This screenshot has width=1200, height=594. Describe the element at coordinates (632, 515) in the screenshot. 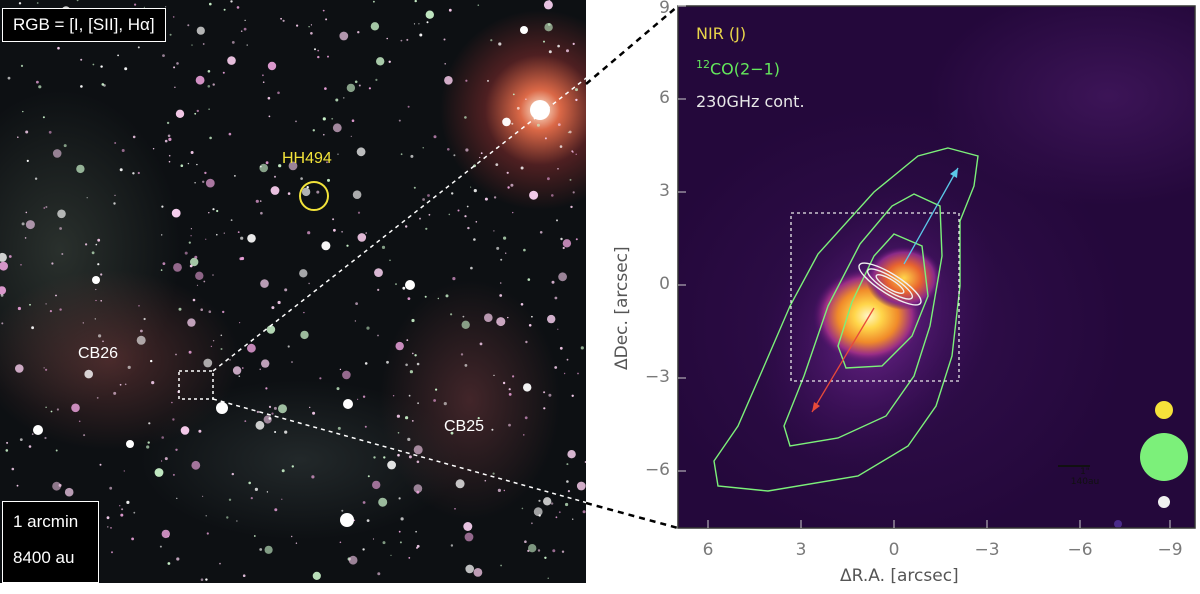

I see `connector-line-bottom-outer` at that location.